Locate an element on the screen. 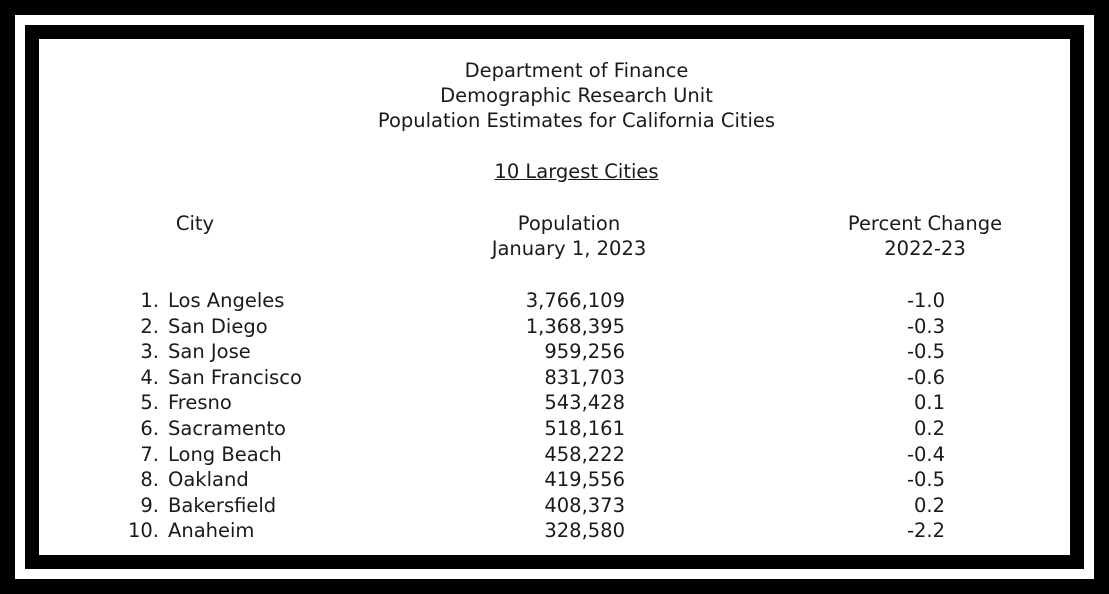  city-name: Los Angeles is located at coordinates (226, 300).